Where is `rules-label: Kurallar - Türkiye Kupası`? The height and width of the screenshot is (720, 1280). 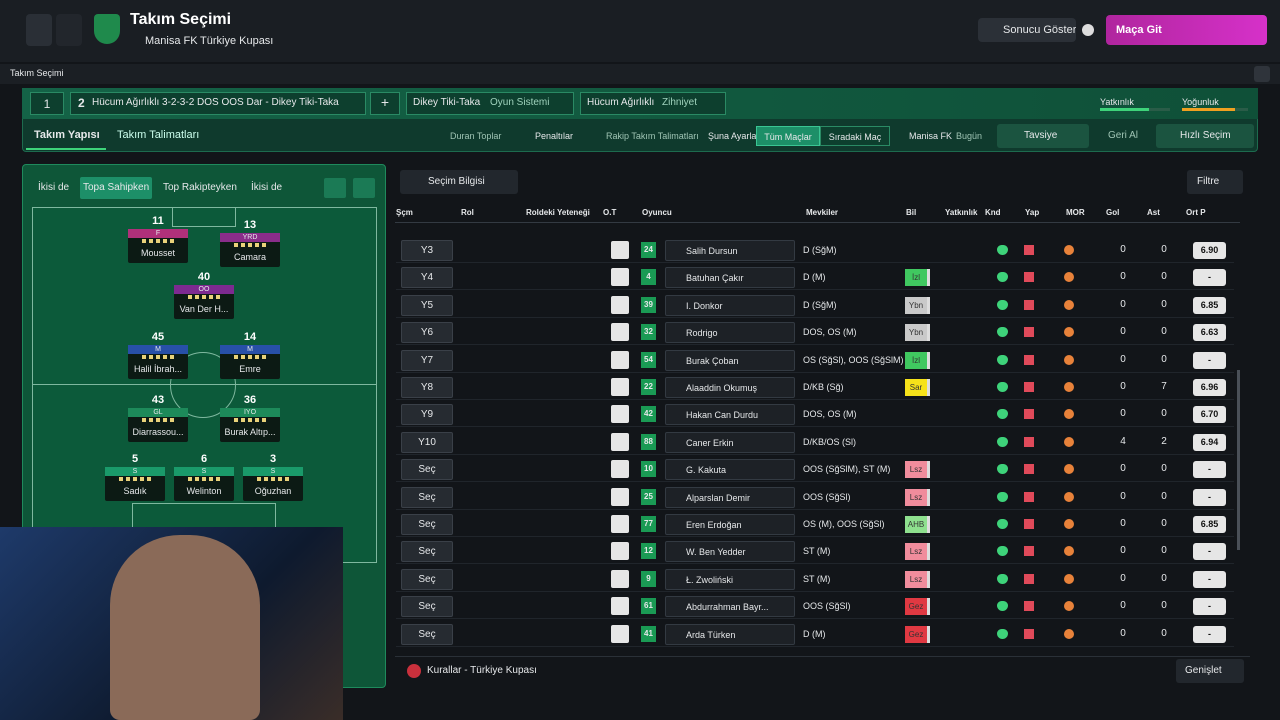
rules-label: Kurallar - Türkiye Kupası is located at coordinates (482, 670).